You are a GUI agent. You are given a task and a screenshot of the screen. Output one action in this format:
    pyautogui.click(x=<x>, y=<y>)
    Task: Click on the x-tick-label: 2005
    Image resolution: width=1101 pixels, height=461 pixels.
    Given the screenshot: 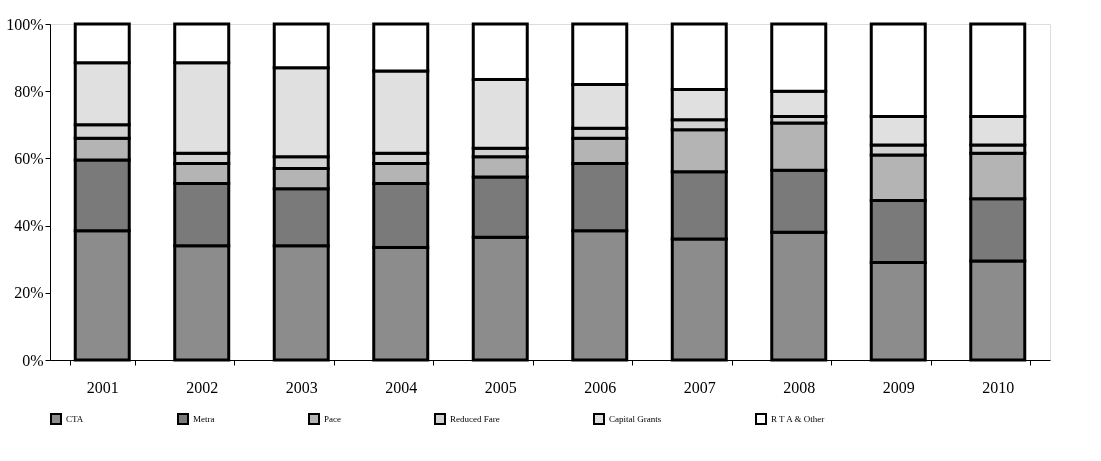 What is the action you would take?
    pyautogui.click(x=500, y=387)
    